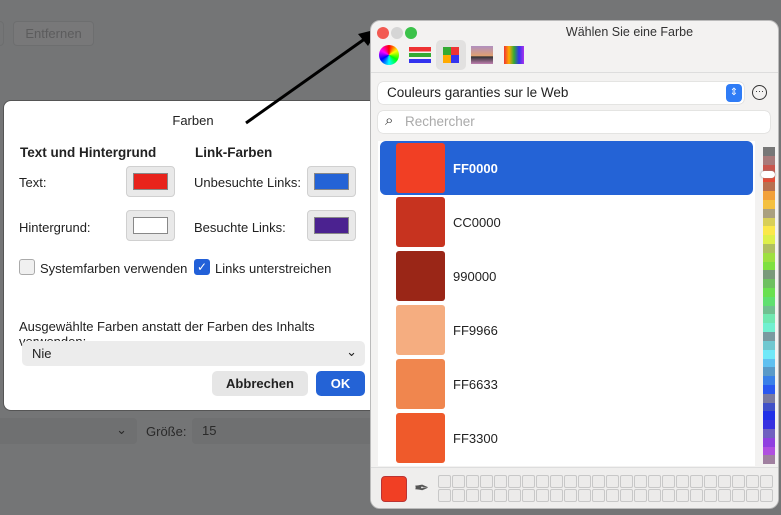 The image size is (781, 515). What do you see at coordinates (397, 33) in the screenshot?
I see `minimize-button` at bounding box center [397, 33].